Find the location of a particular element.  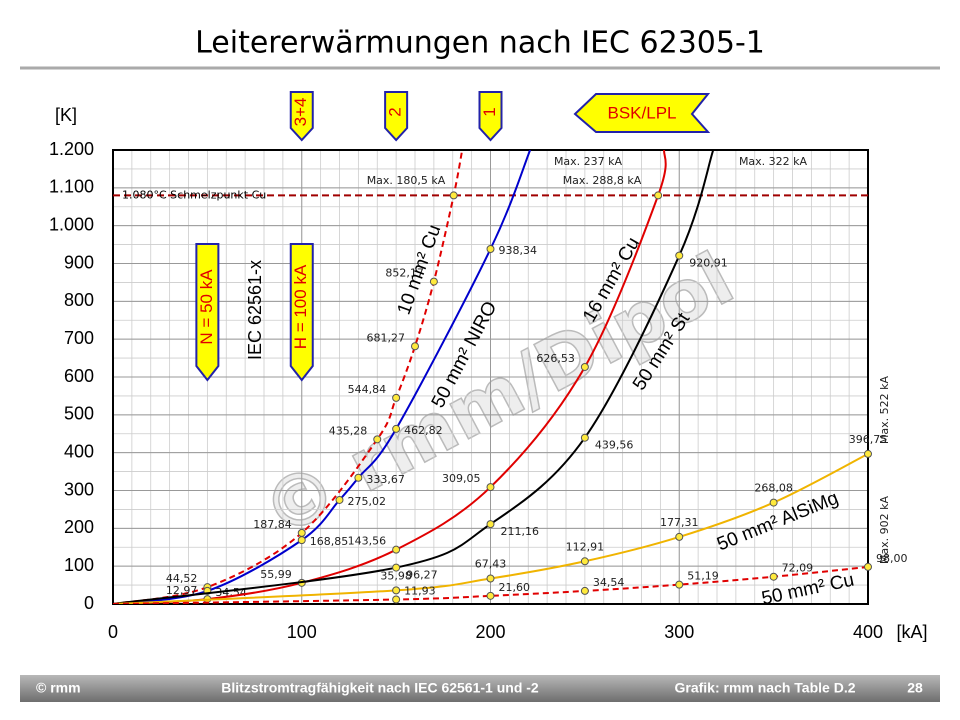

data-label: 168,85 is located at coordinates (329, 541).